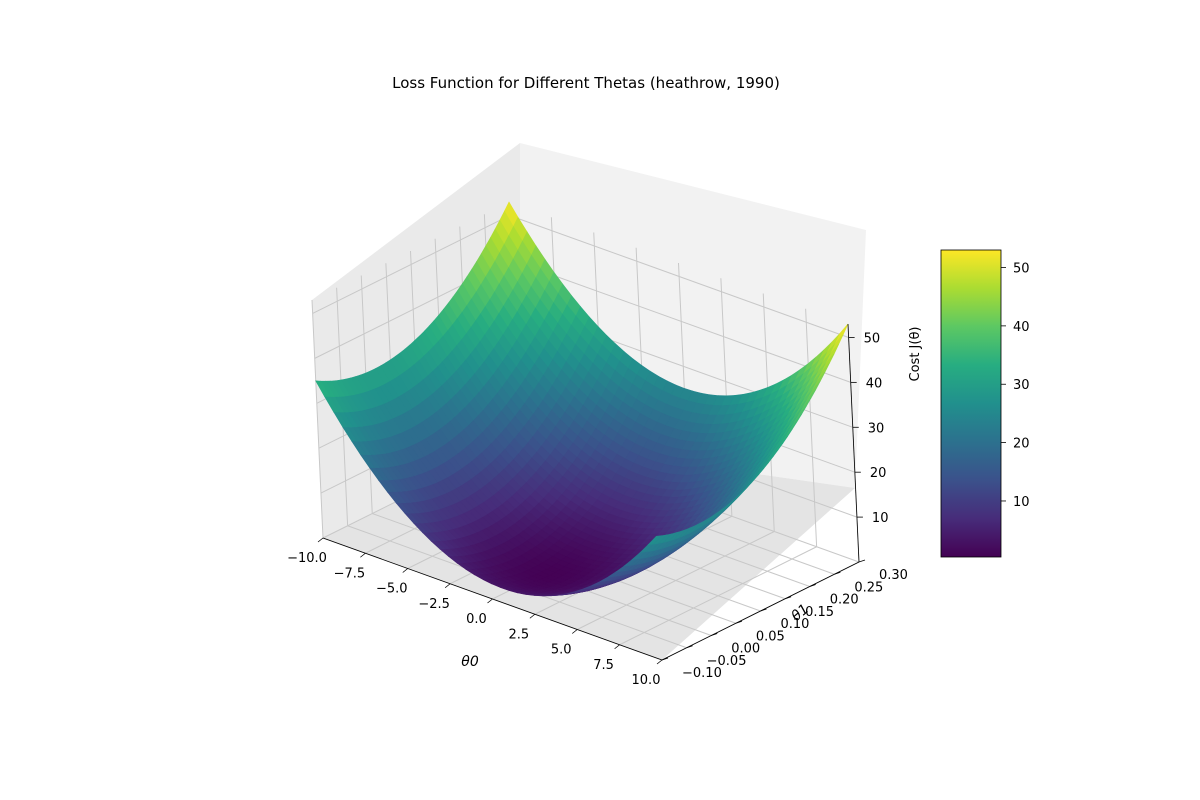 The width and height of the screenshot is (1200, 800). I want to click on x-tick-label-6: 5.0, so click(561, 650).